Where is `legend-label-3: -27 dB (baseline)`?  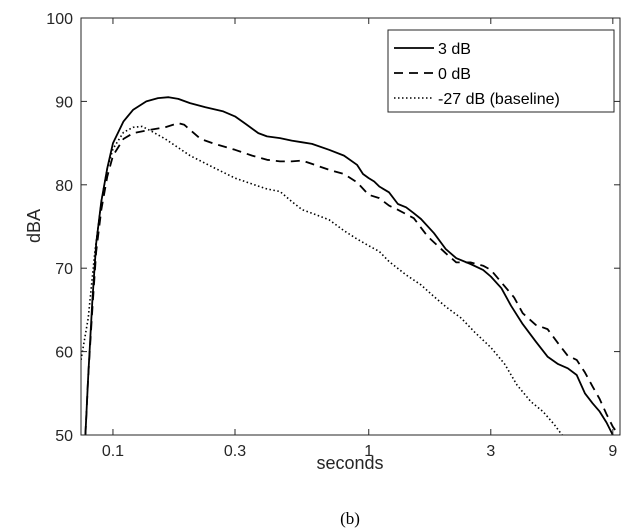 legend-label-3: -27 dB (baseline) is located at coordinates (499, 99).